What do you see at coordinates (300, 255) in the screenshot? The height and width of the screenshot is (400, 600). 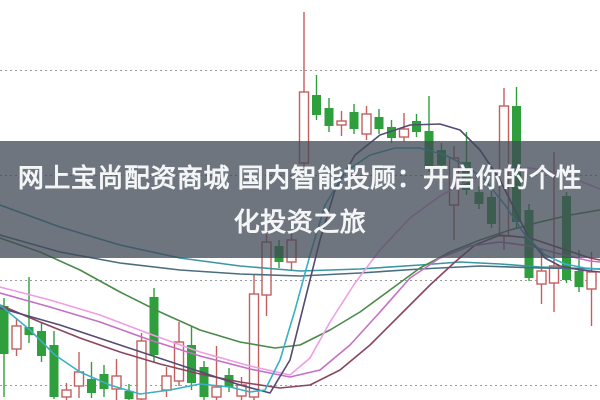 I see `ma-line-slate-long` at bounding box center [300, 255].